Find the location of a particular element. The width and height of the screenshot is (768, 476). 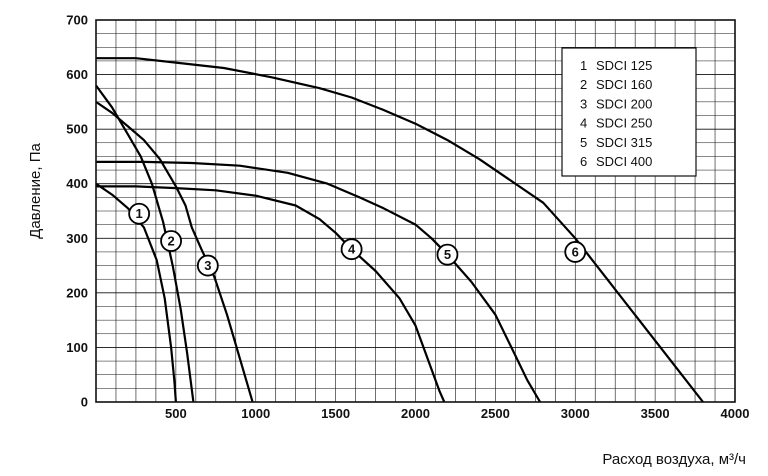

curve-markers: 1 2 3 4 5 6 is located at coordinates (357, 239).